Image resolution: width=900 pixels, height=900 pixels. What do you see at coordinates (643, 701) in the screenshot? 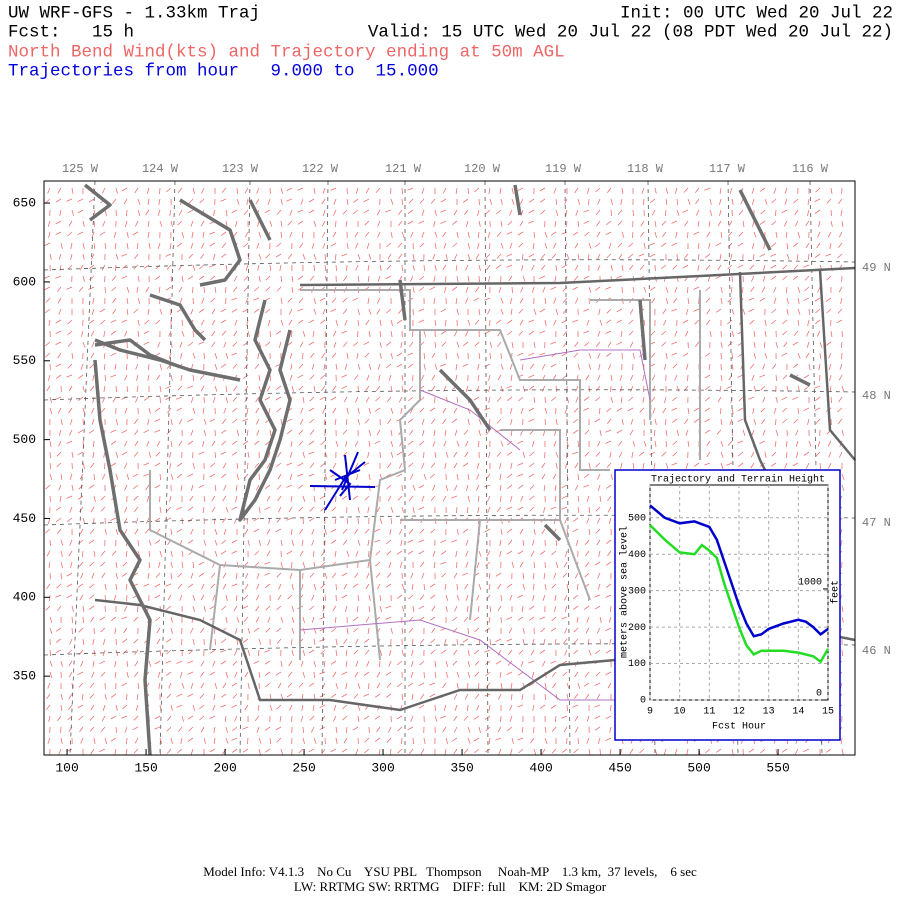
I see `y-tick-label: 0` at bounding box center [643, 701].